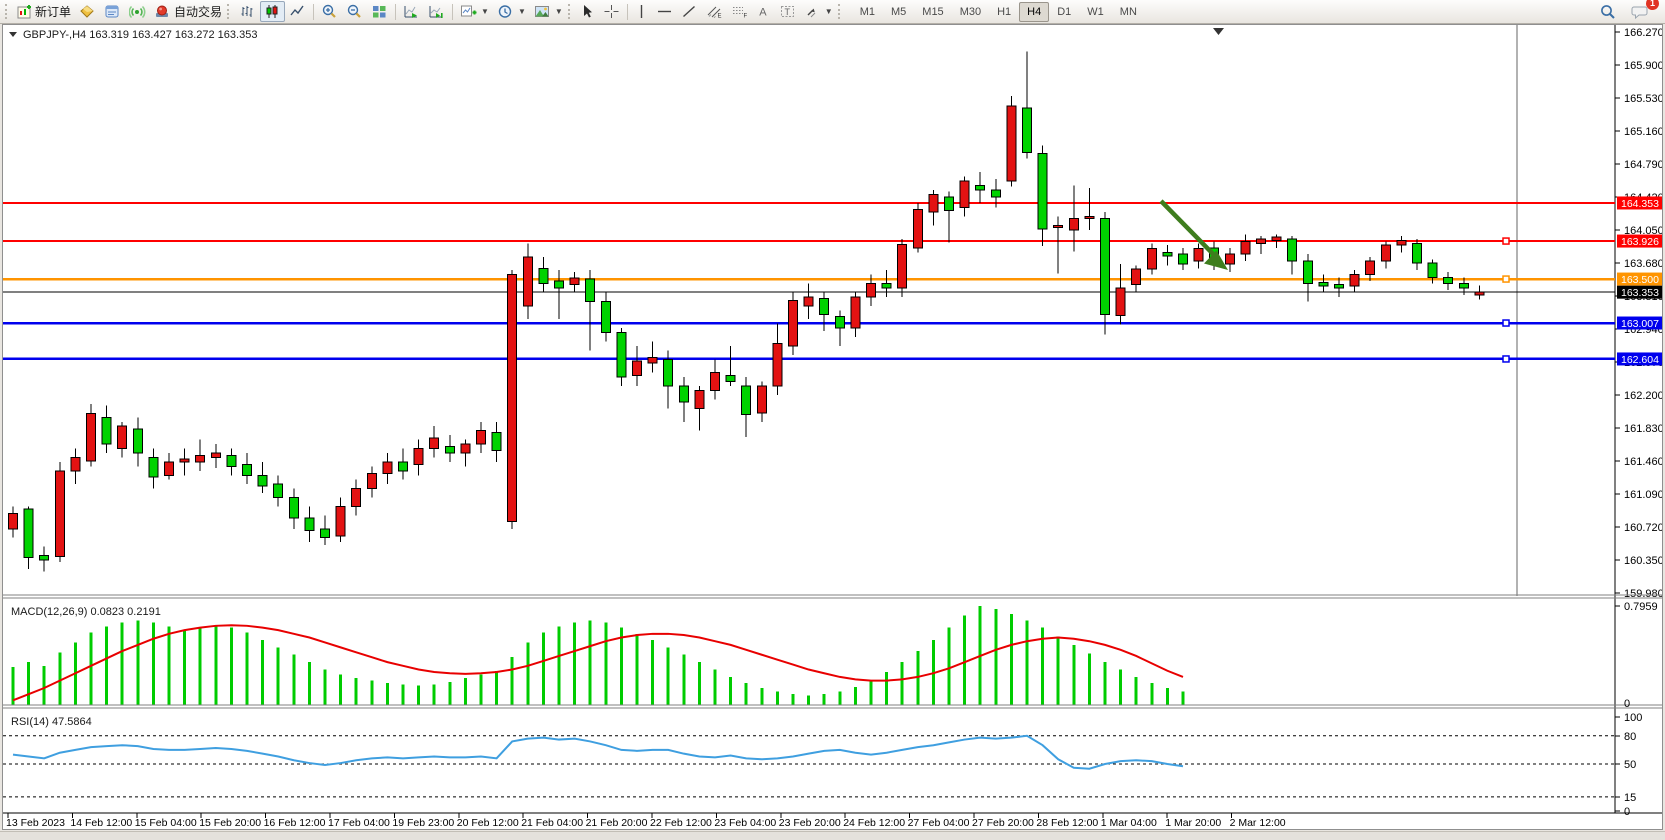 The width and height of the screenshot is (1665, 840). What do you see at coordinates (112, 11) in the screenshot?
I see `data-window-button` at bounding box center [112, 11].